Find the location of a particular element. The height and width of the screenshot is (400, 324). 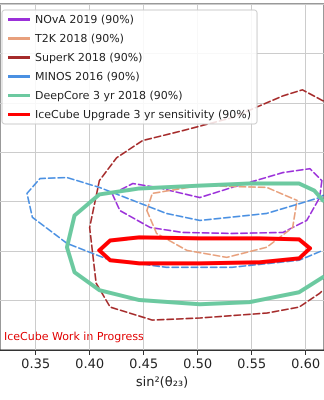

x-tick-label: 0.45 is located at coordinates (143, 364).